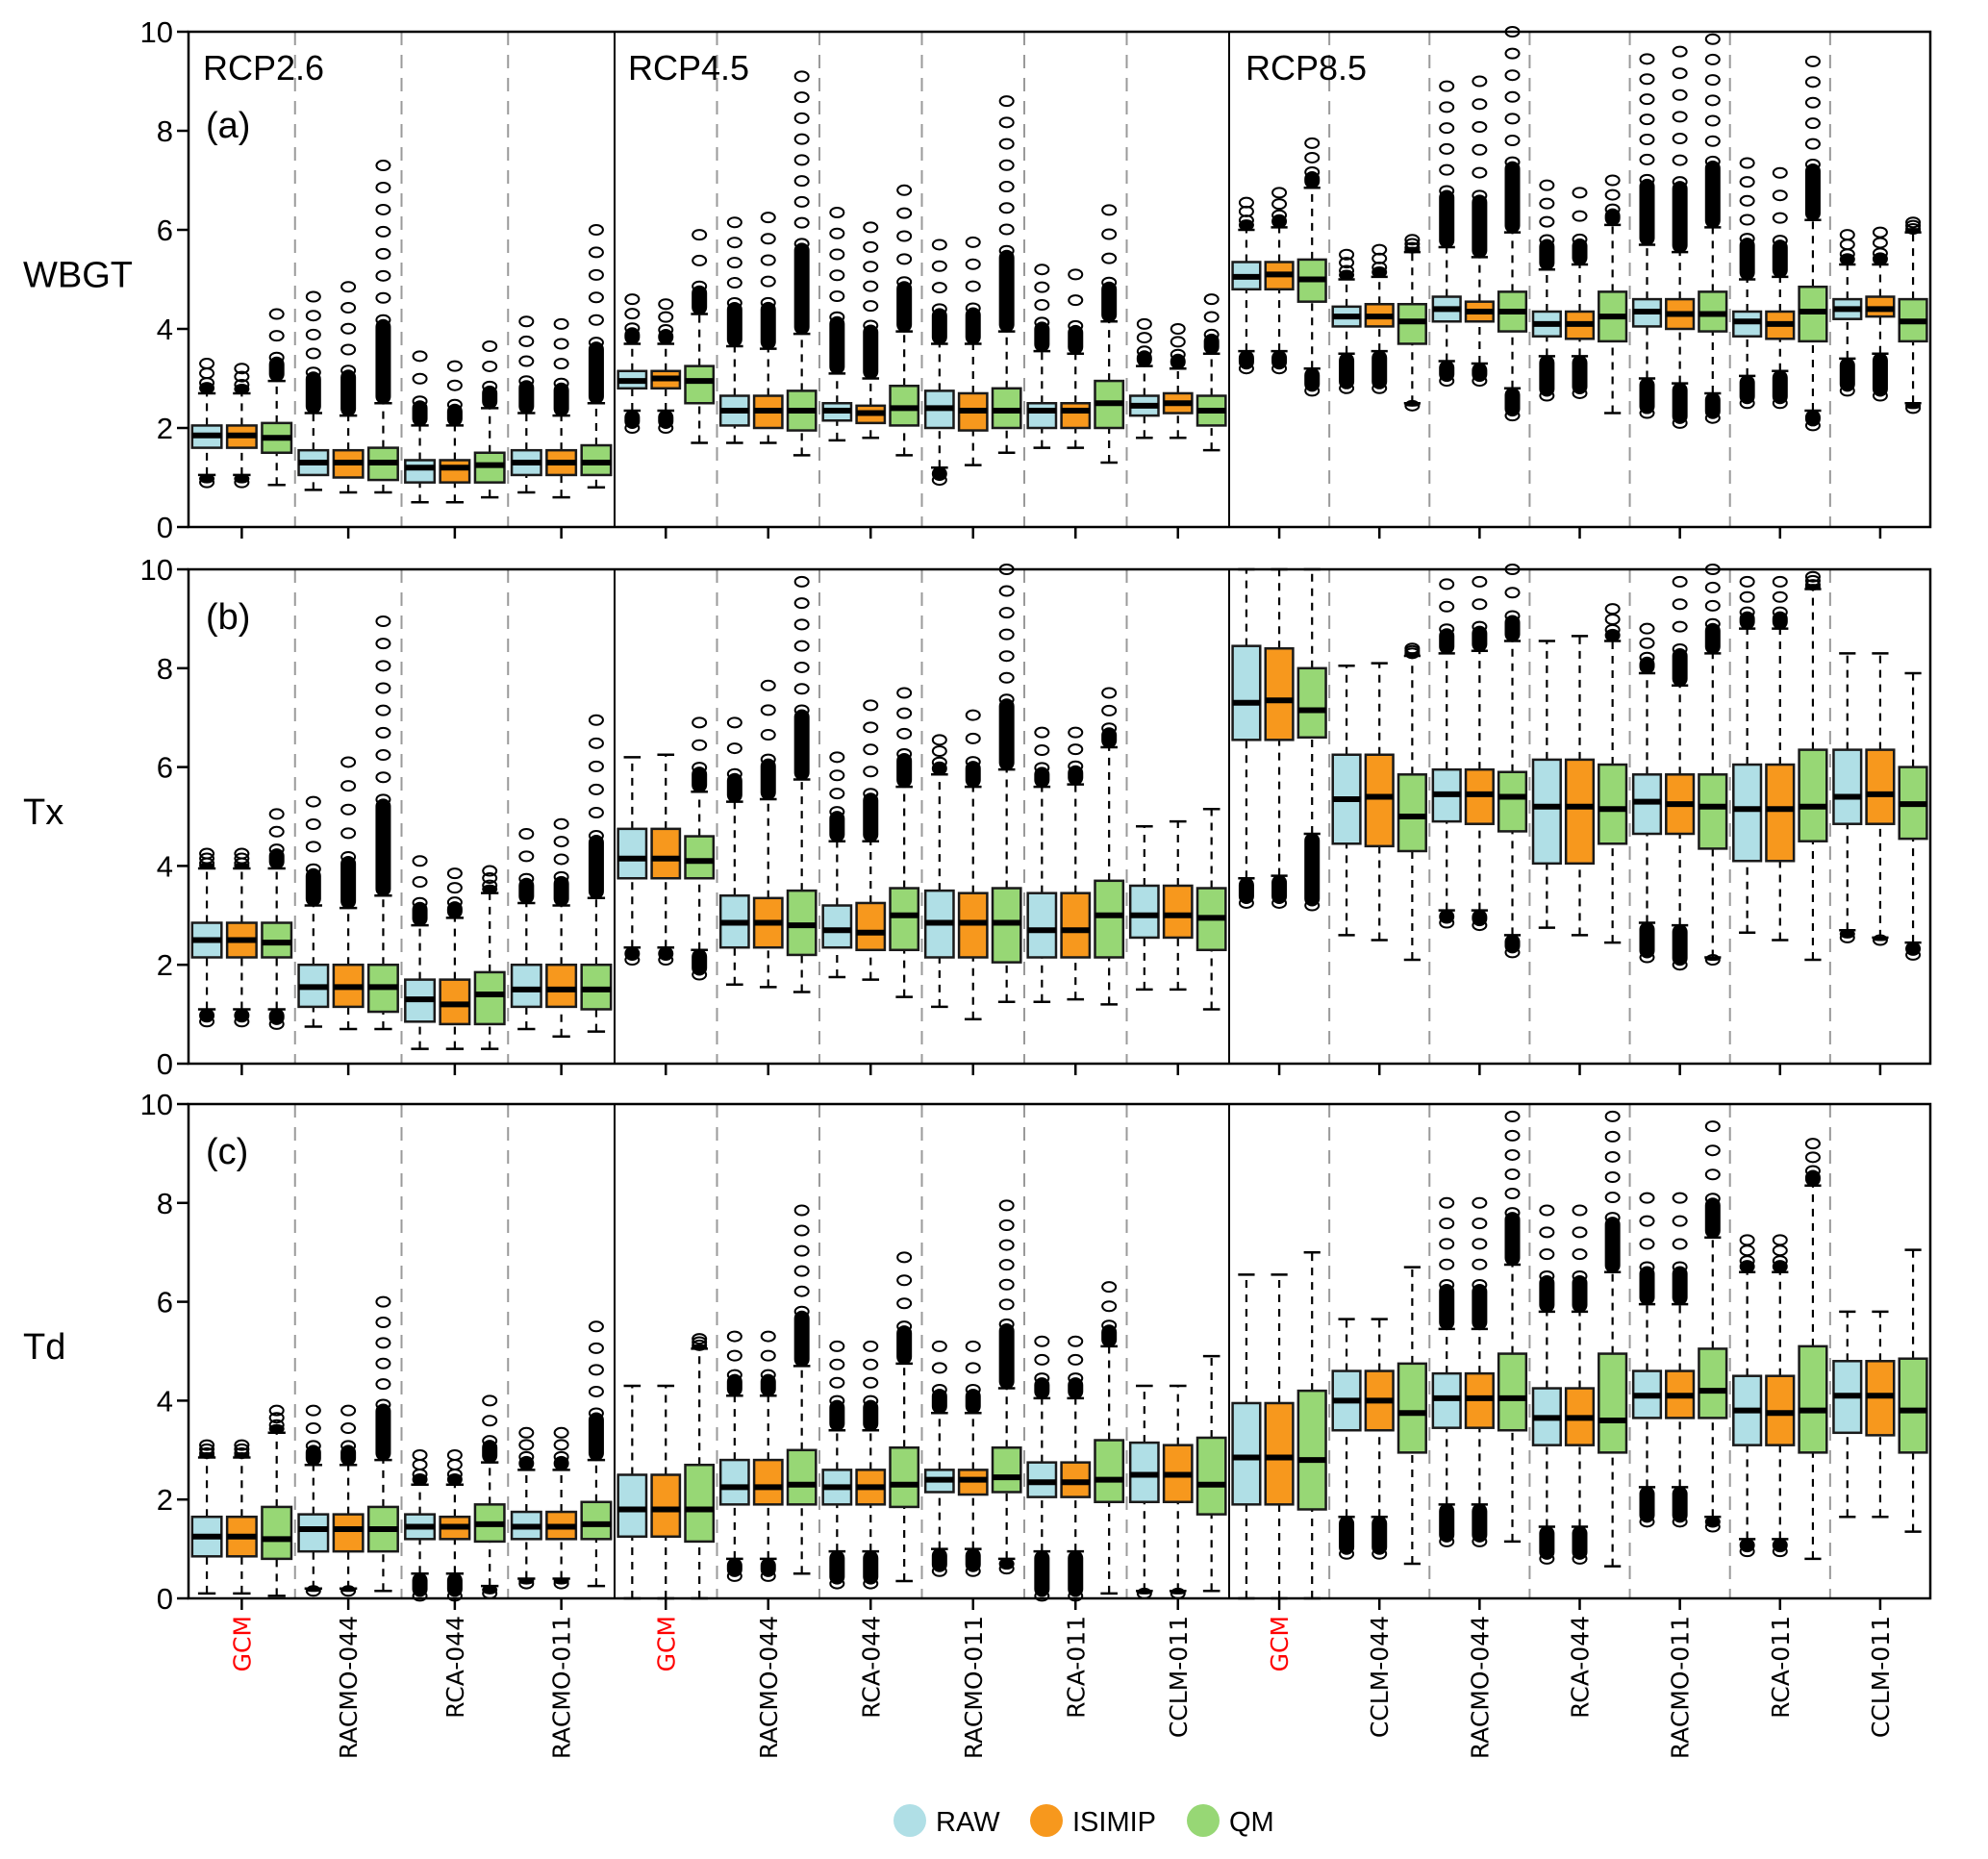  I want to click on legend-swatch-isimip, so click(1046, 1820).